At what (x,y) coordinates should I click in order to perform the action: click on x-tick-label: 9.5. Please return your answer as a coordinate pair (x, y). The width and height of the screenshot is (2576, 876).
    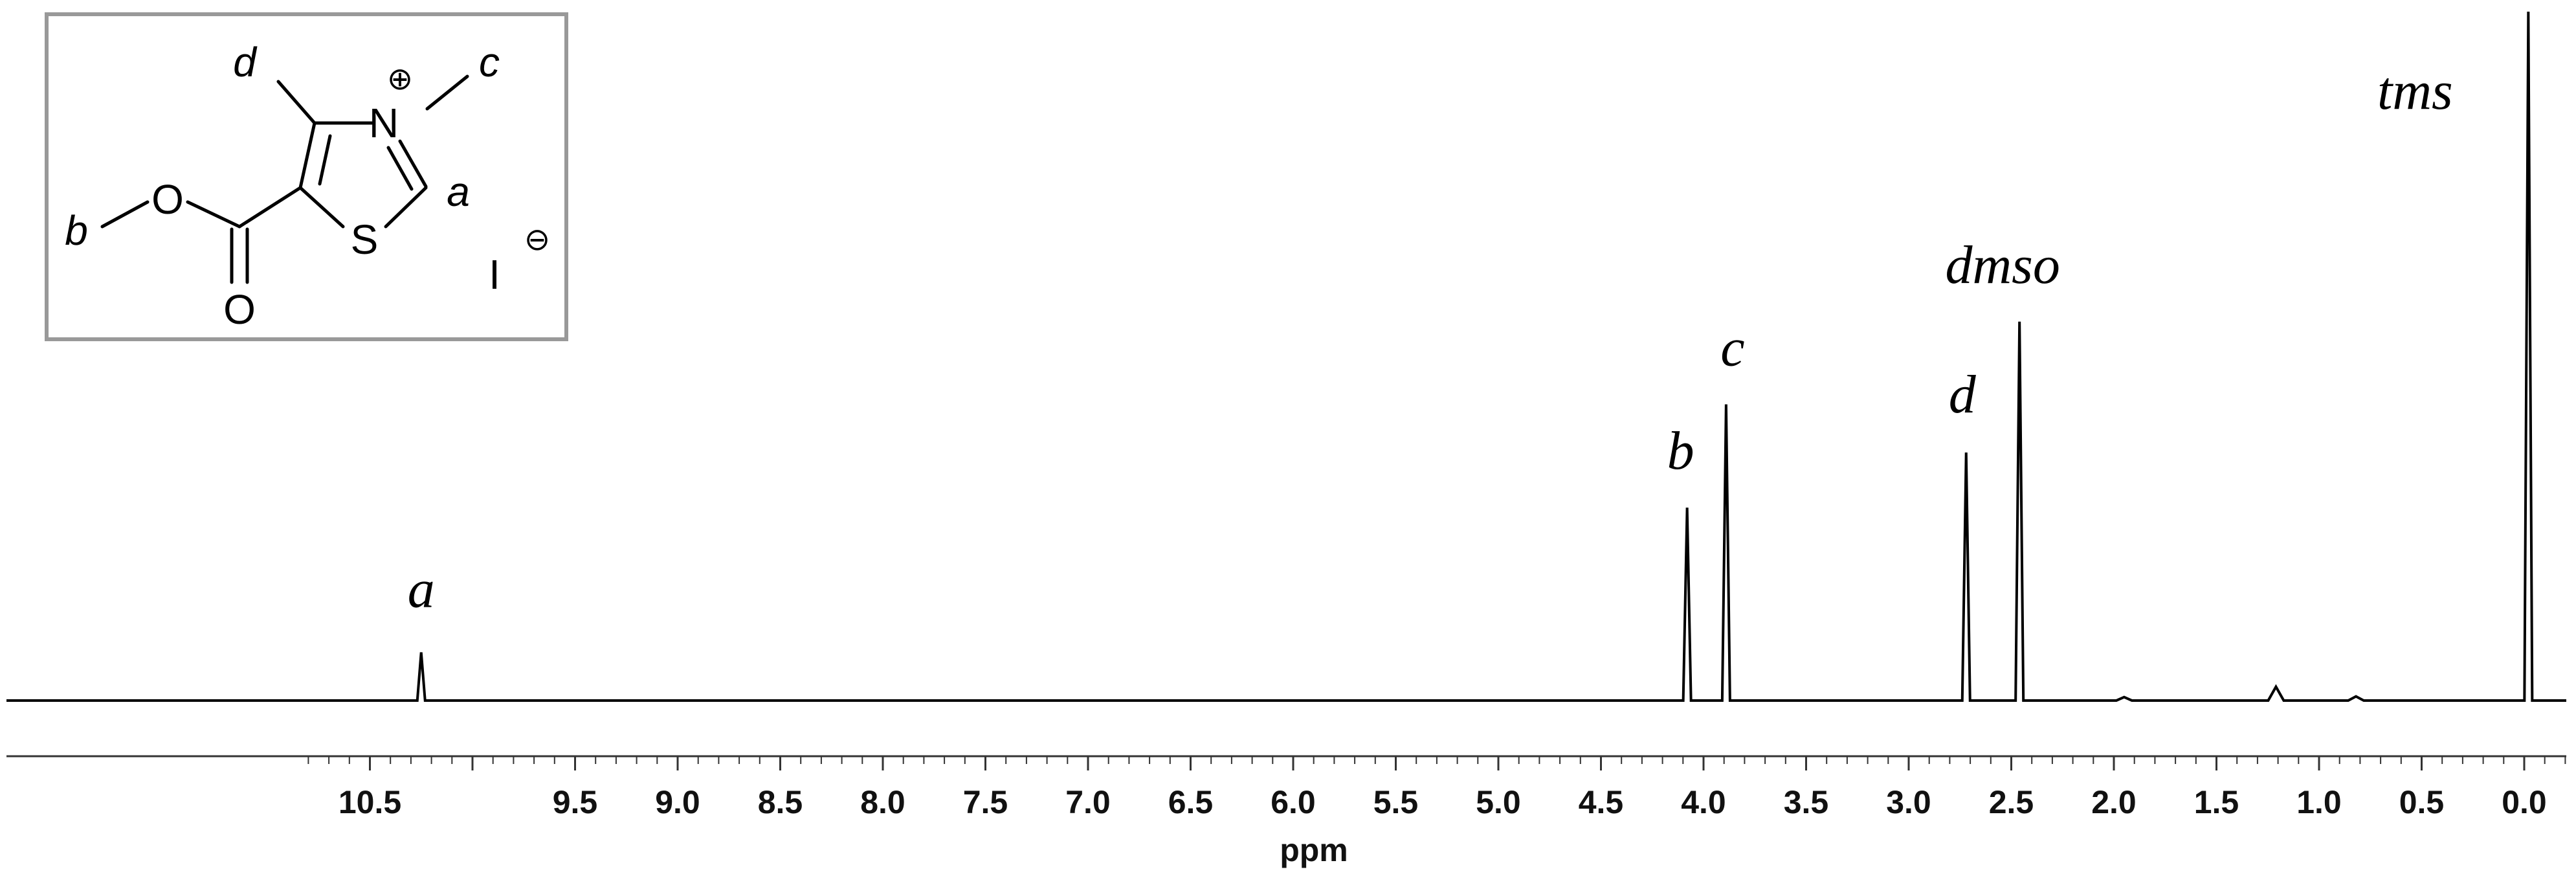
    Looking at the image, I should click on (575, 802).